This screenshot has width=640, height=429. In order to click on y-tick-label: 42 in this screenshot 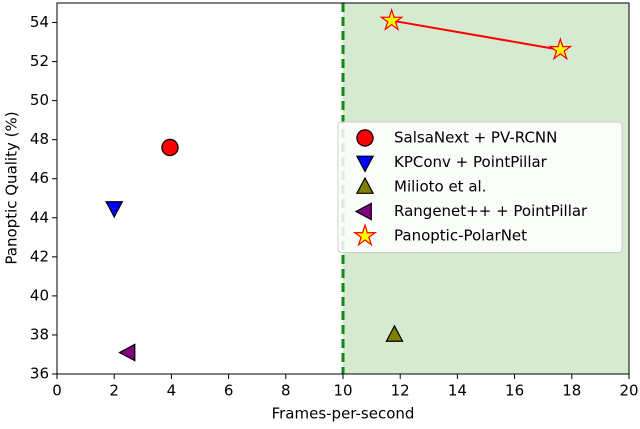, I will do `click(39, 256)`.